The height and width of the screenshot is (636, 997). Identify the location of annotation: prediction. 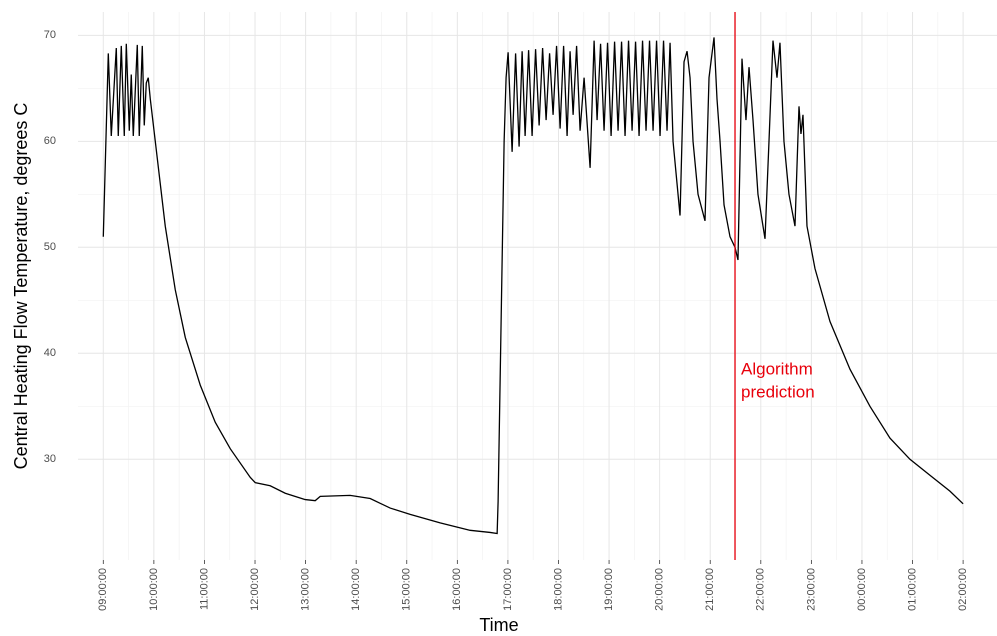
(778, 391).